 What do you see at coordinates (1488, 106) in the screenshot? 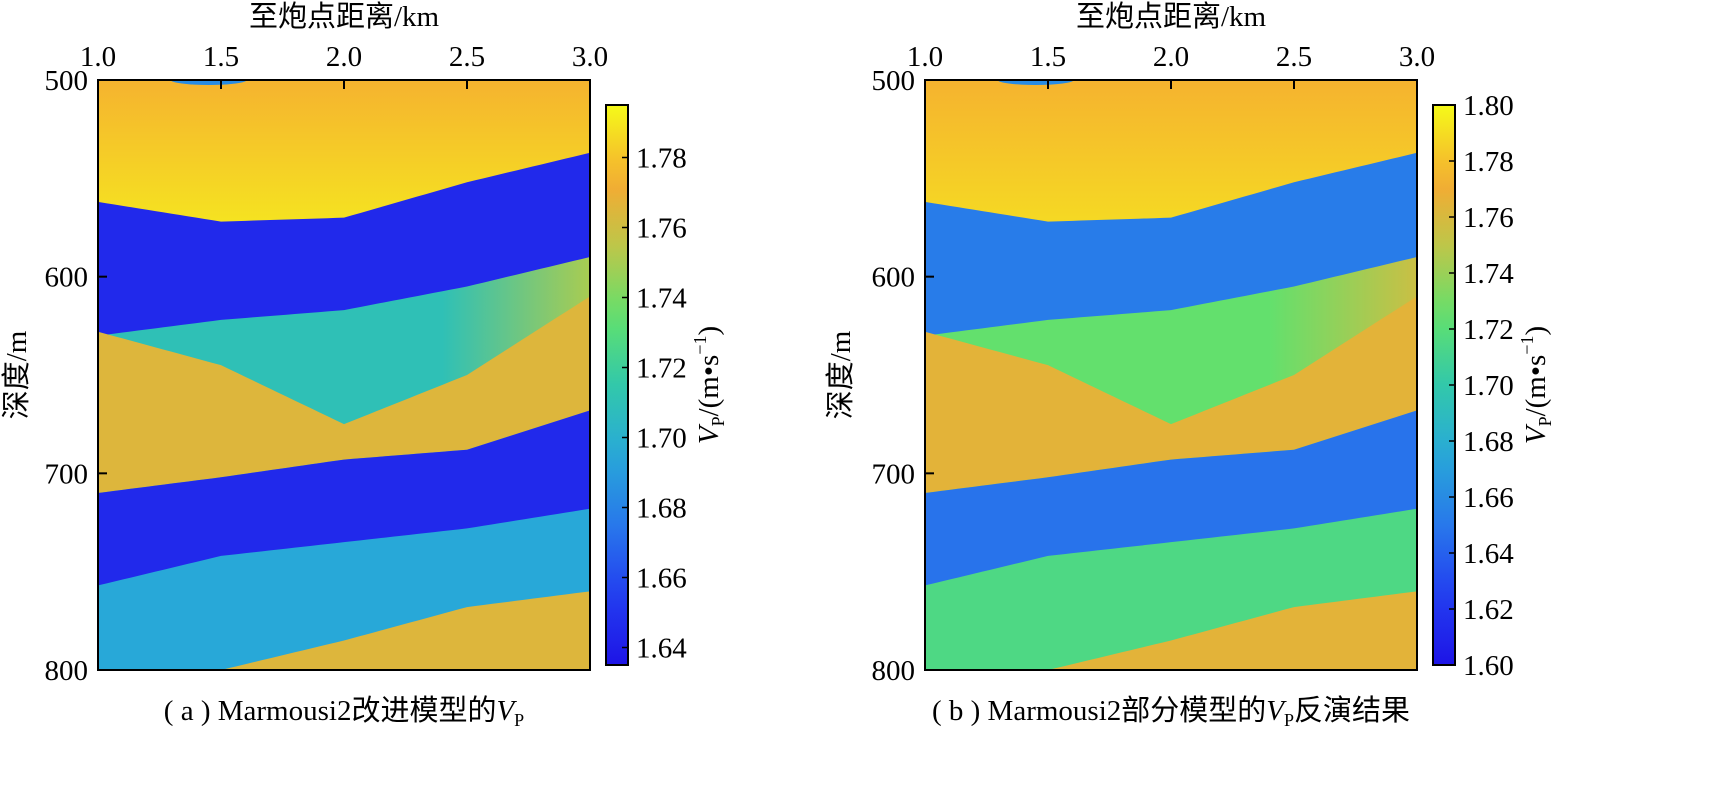
I see `colorbar-tick-label: 1.80` at bounding box center [1488, 106].